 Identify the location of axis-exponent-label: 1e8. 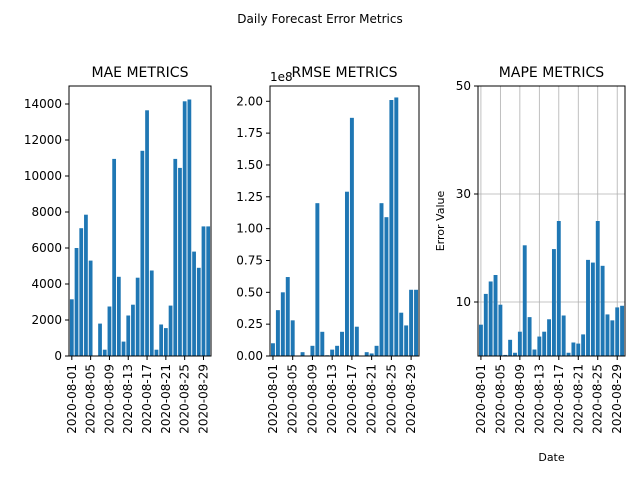
(281, 77).